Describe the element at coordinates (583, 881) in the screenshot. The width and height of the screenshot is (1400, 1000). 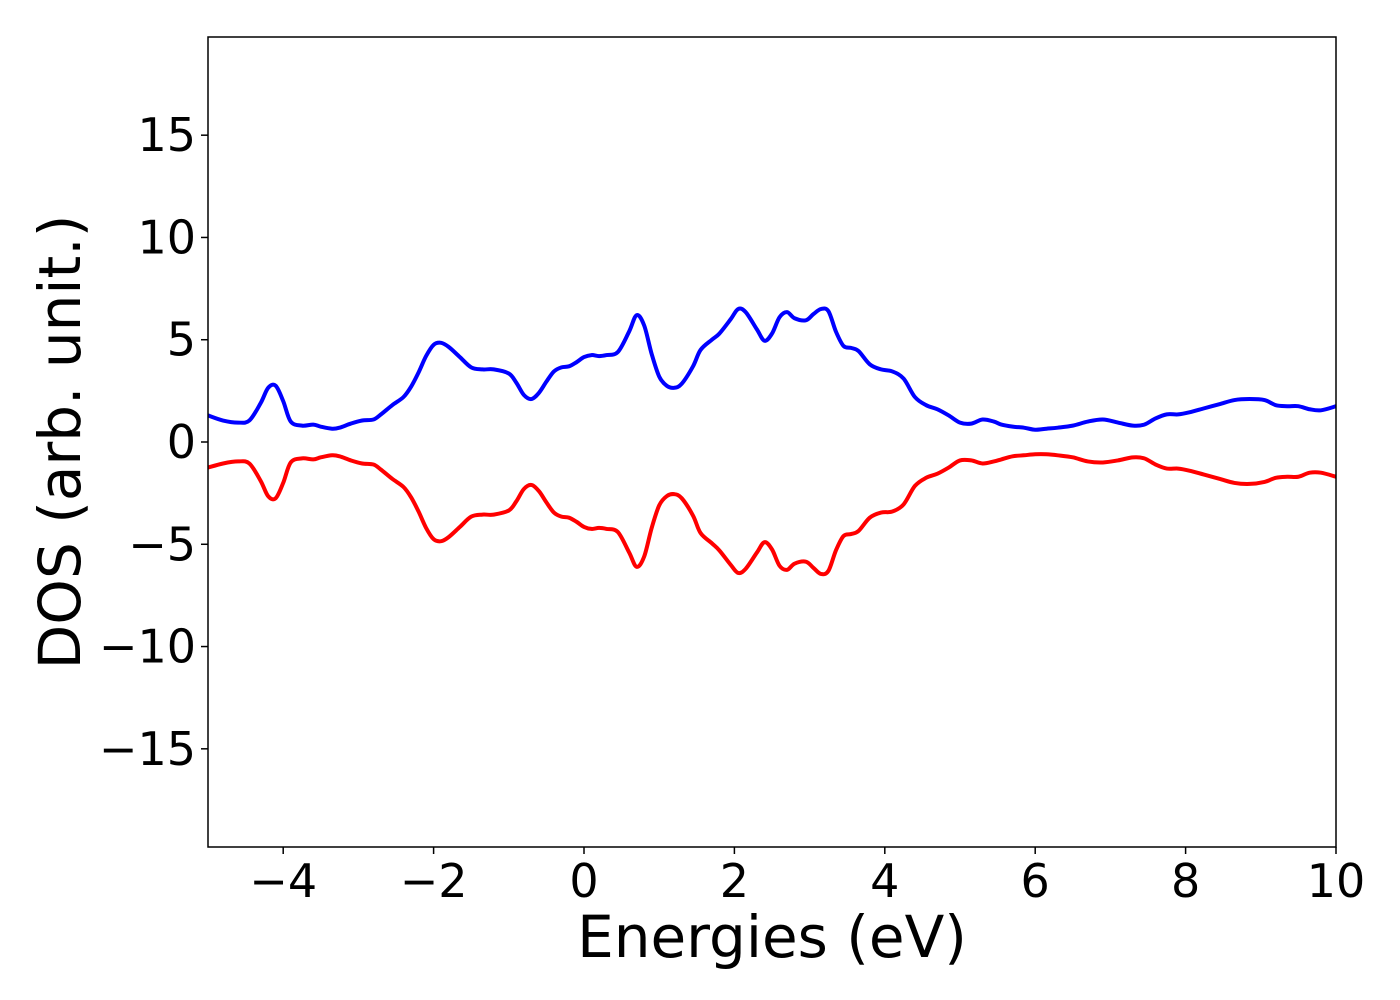
I see `x-tick-label: 0` at that location.